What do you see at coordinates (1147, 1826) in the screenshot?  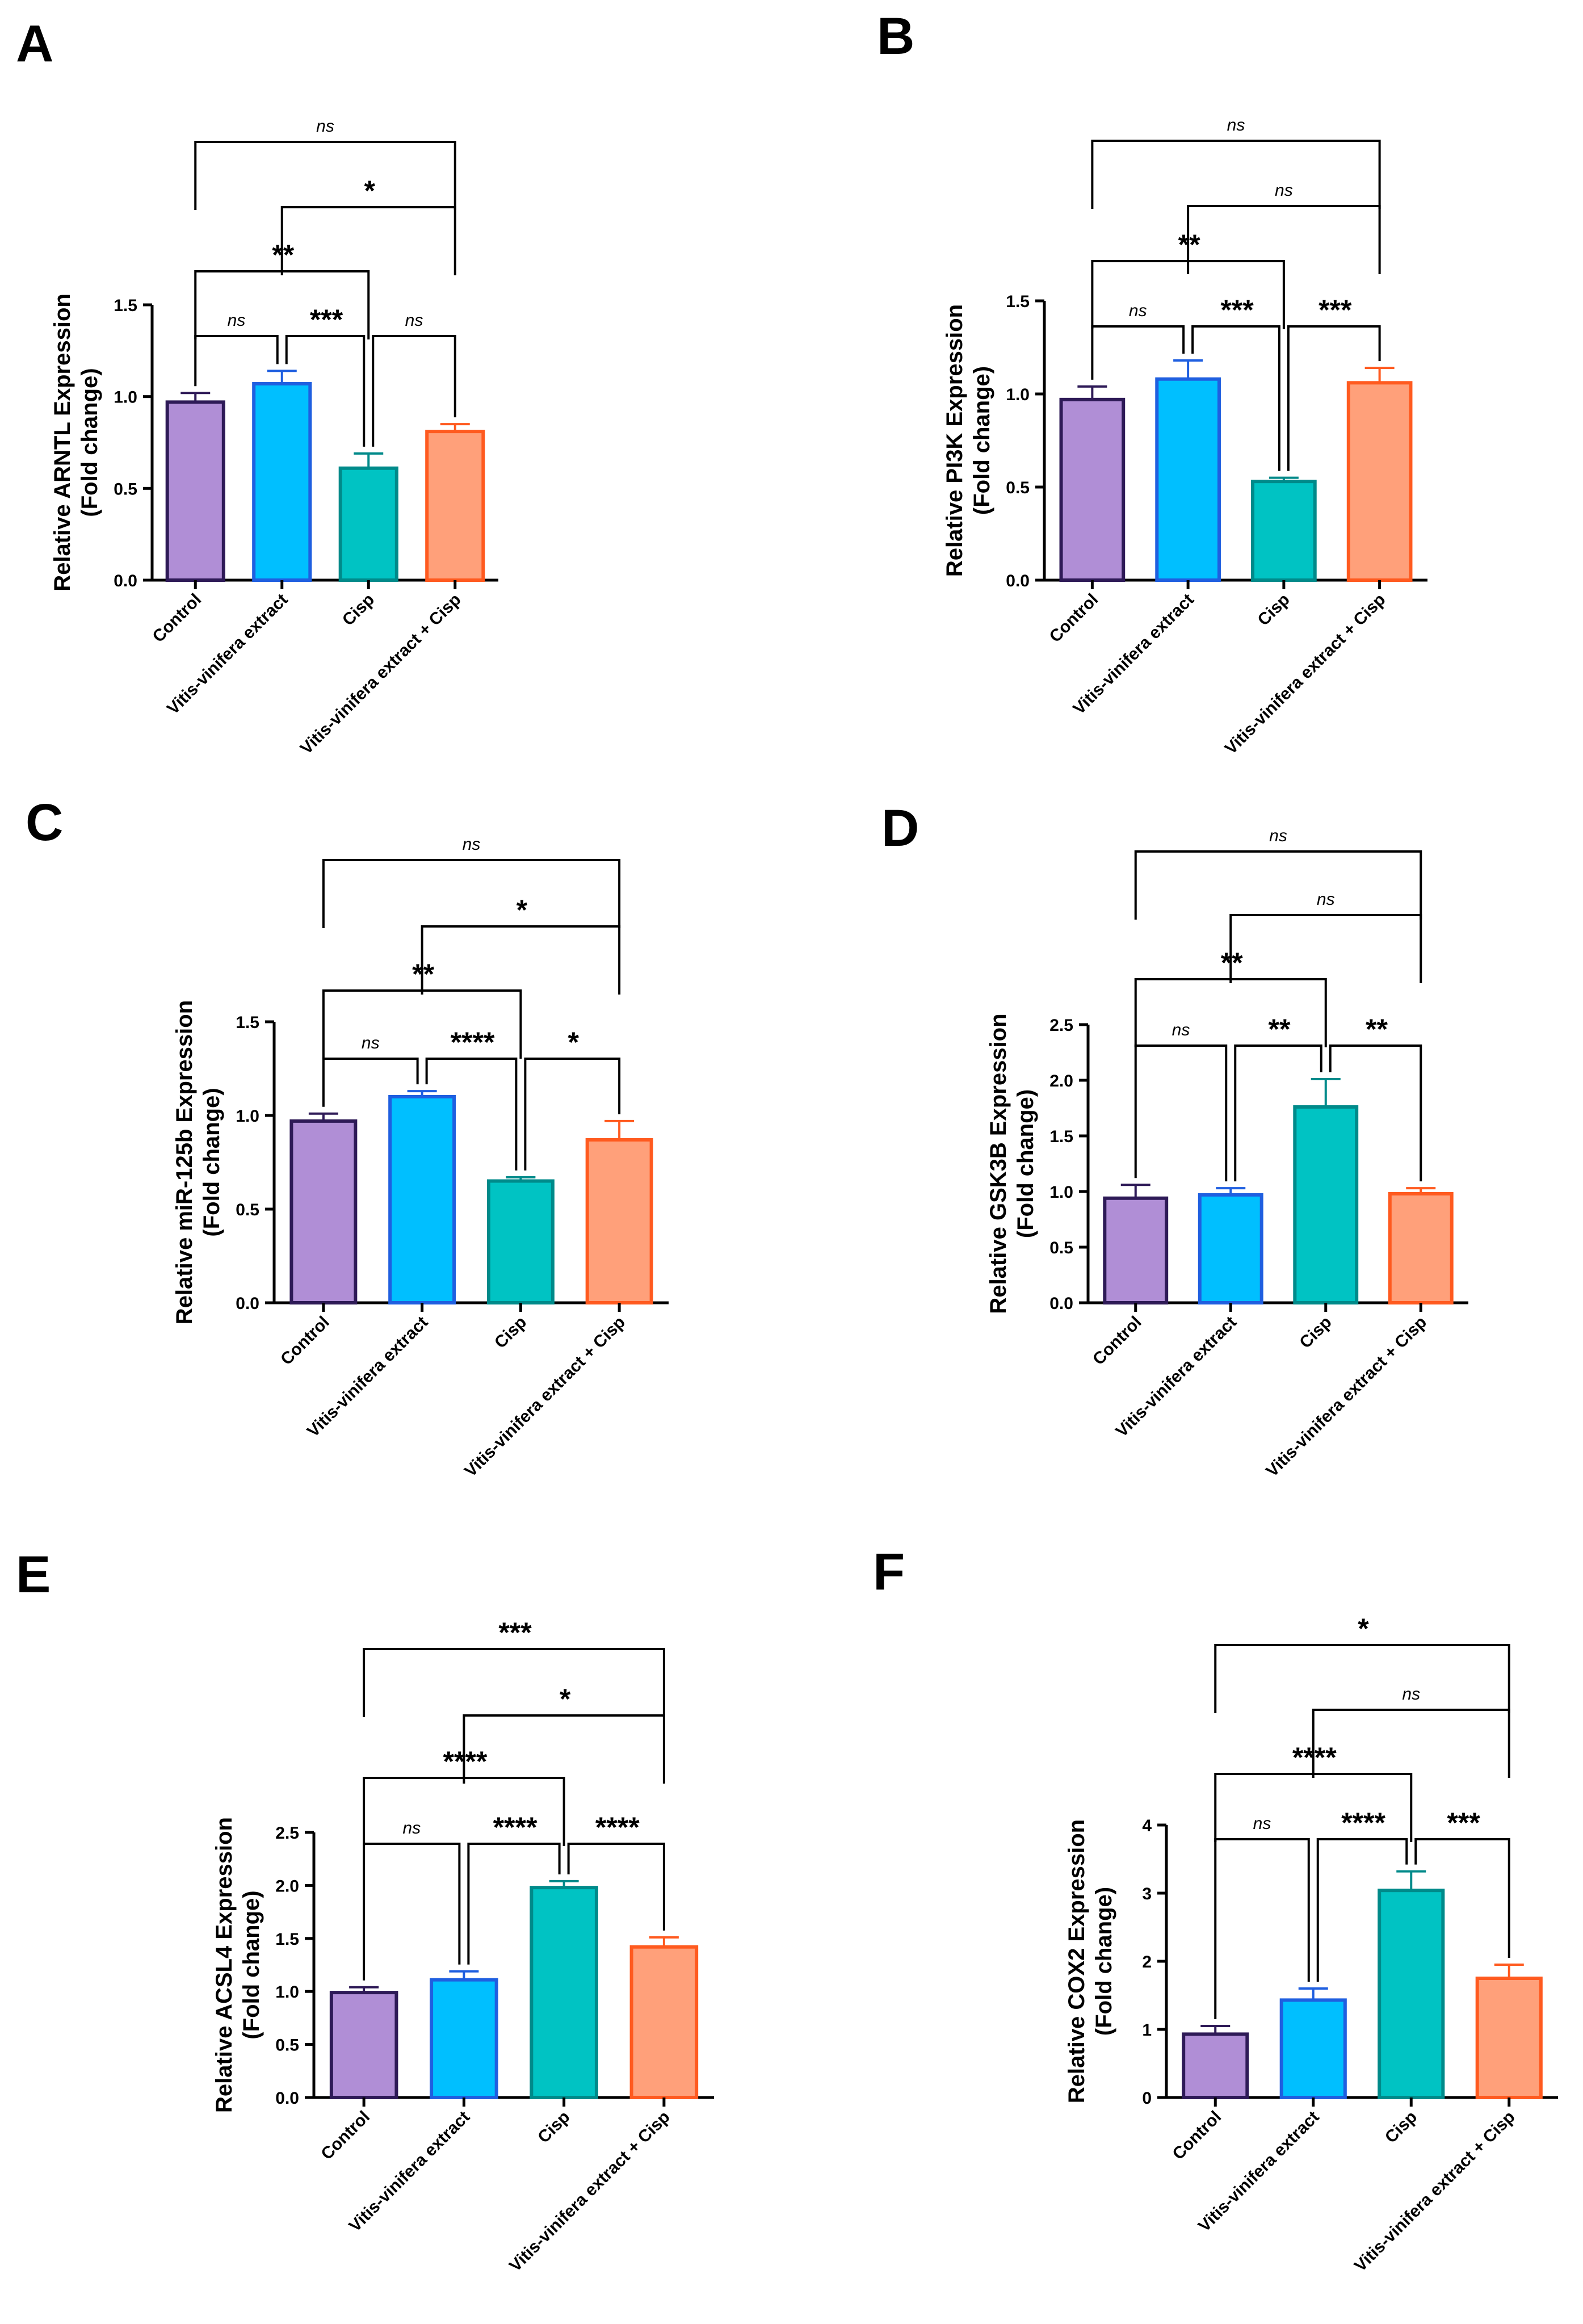 I see `y-tick-label: 4` at bounding box center [1147, 1826].